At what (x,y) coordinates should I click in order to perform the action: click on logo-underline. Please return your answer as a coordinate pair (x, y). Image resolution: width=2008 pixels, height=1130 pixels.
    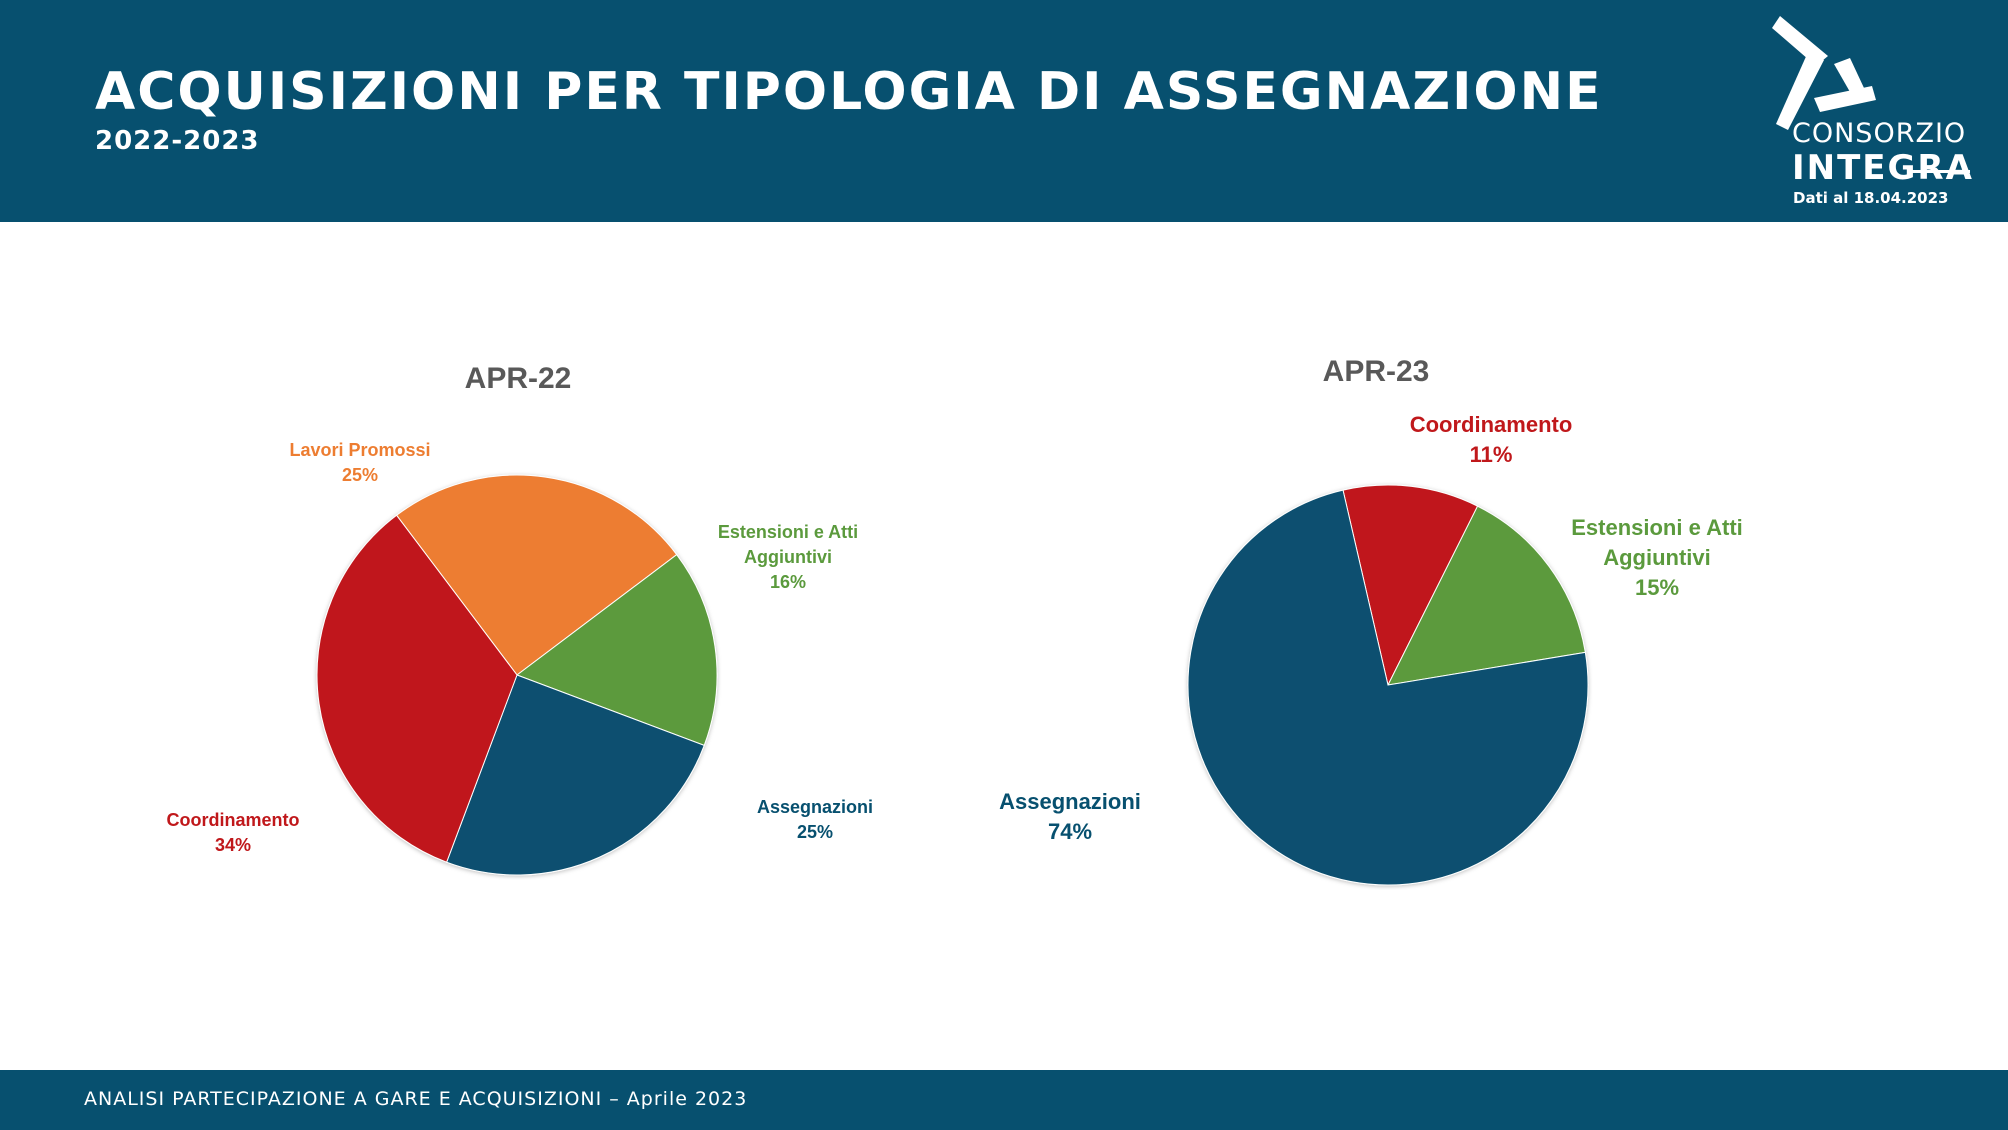
    Looking at the image, I should click on (1940, 171).